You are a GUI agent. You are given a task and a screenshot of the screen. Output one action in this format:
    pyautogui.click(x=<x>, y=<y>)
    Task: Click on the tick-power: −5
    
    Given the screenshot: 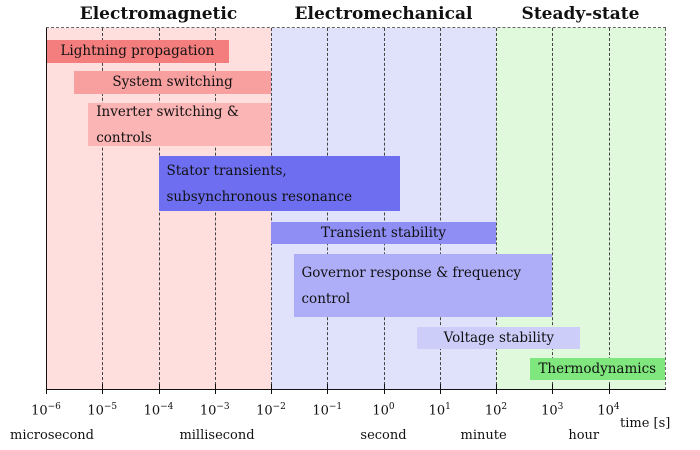 What is the action you would take?
    pyautogui.click(x=110, y=407)
    